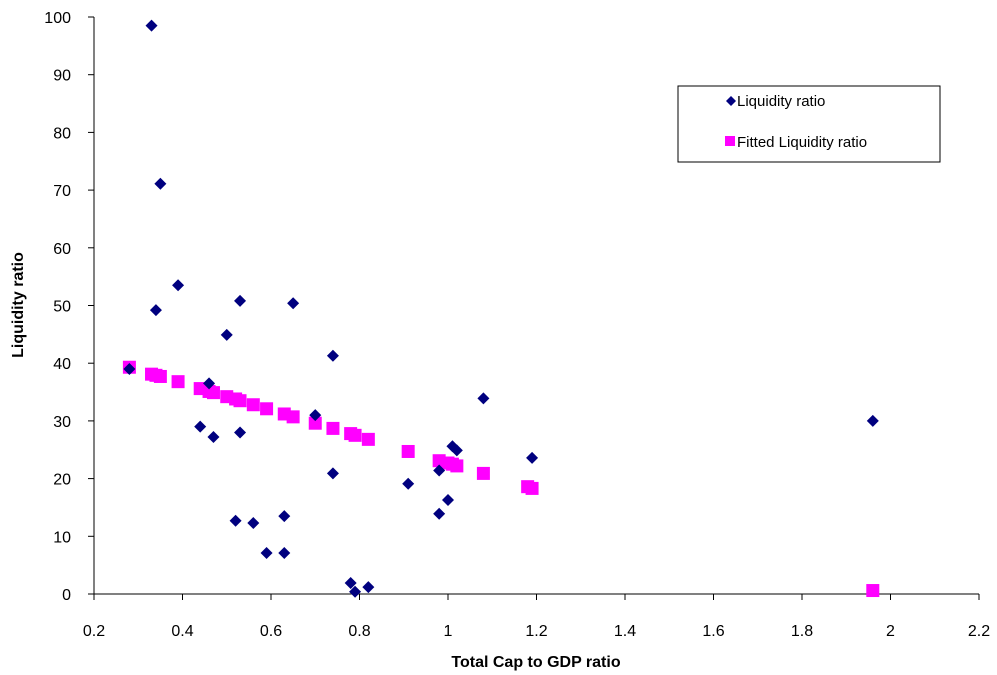 The width and height of the screenshot is (997, 675). I want to click on legend-label-fitted-liquidity-ratio: Fitted Liquidity ratio, so click(802, 142).